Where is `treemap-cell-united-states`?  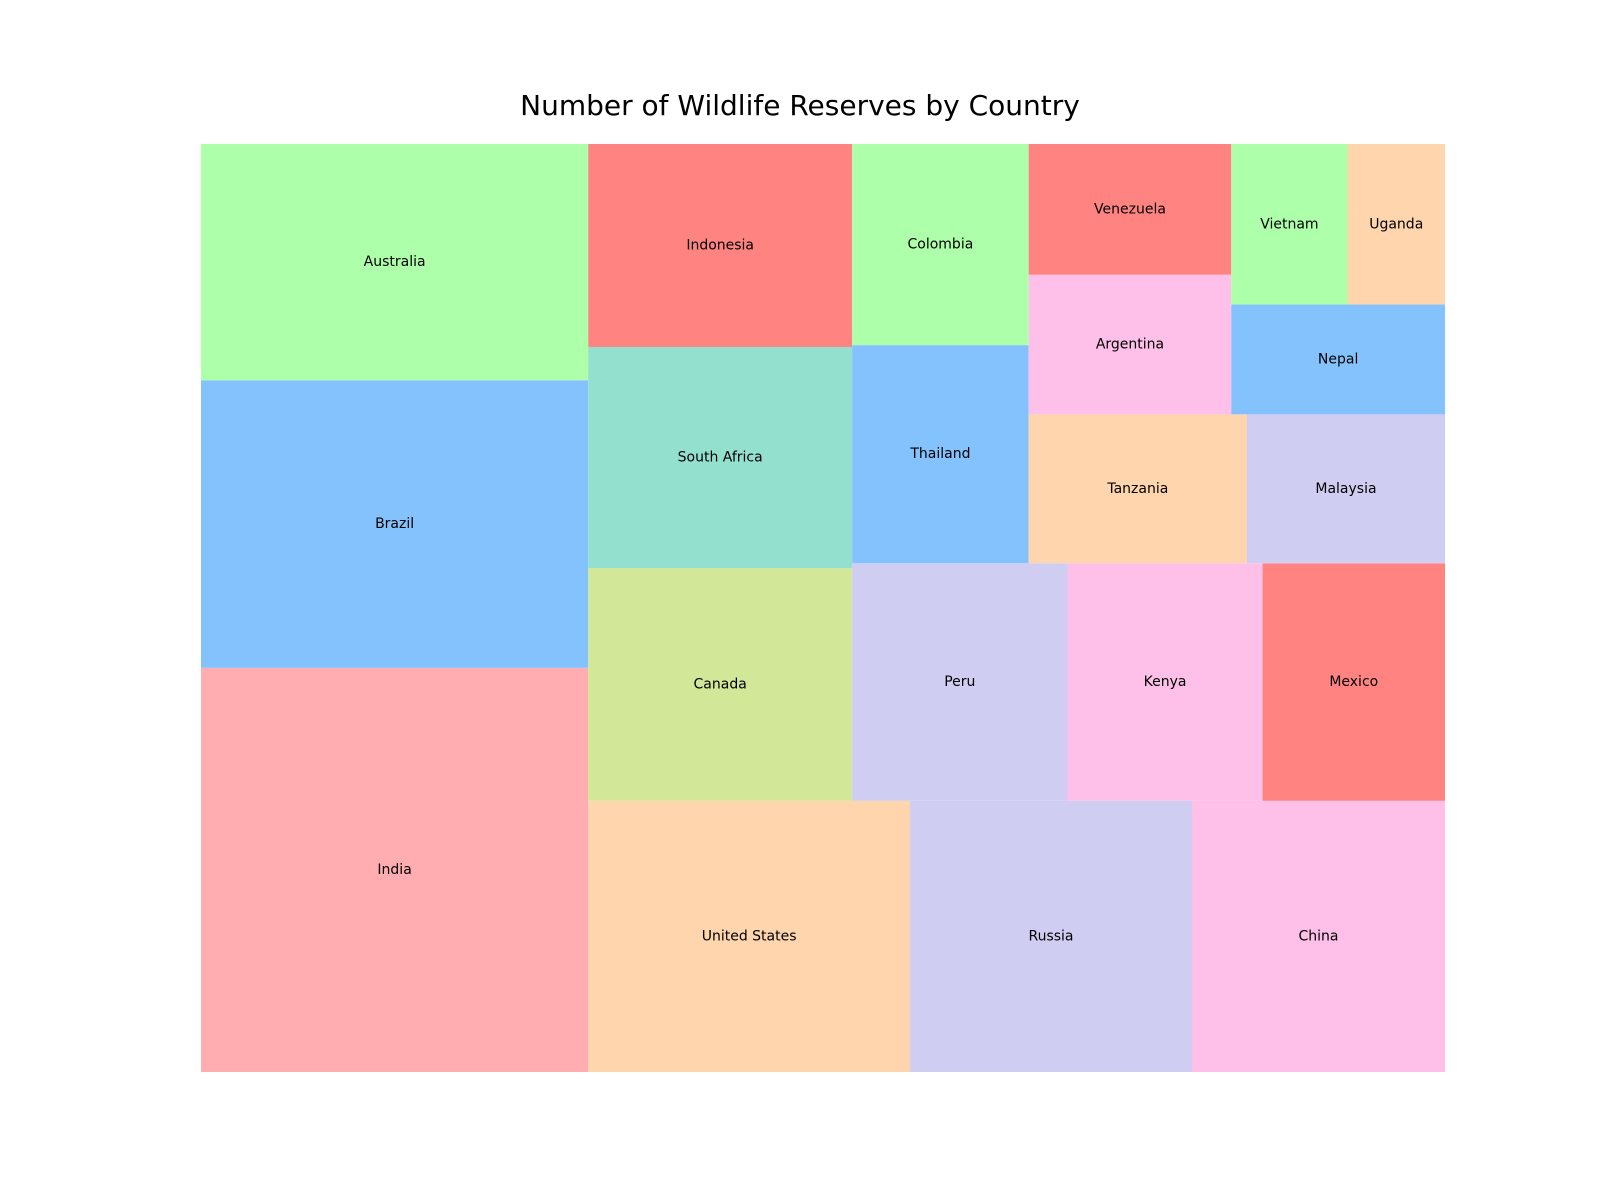 treemap-cell-united-states is located at coordinates (749, 936).